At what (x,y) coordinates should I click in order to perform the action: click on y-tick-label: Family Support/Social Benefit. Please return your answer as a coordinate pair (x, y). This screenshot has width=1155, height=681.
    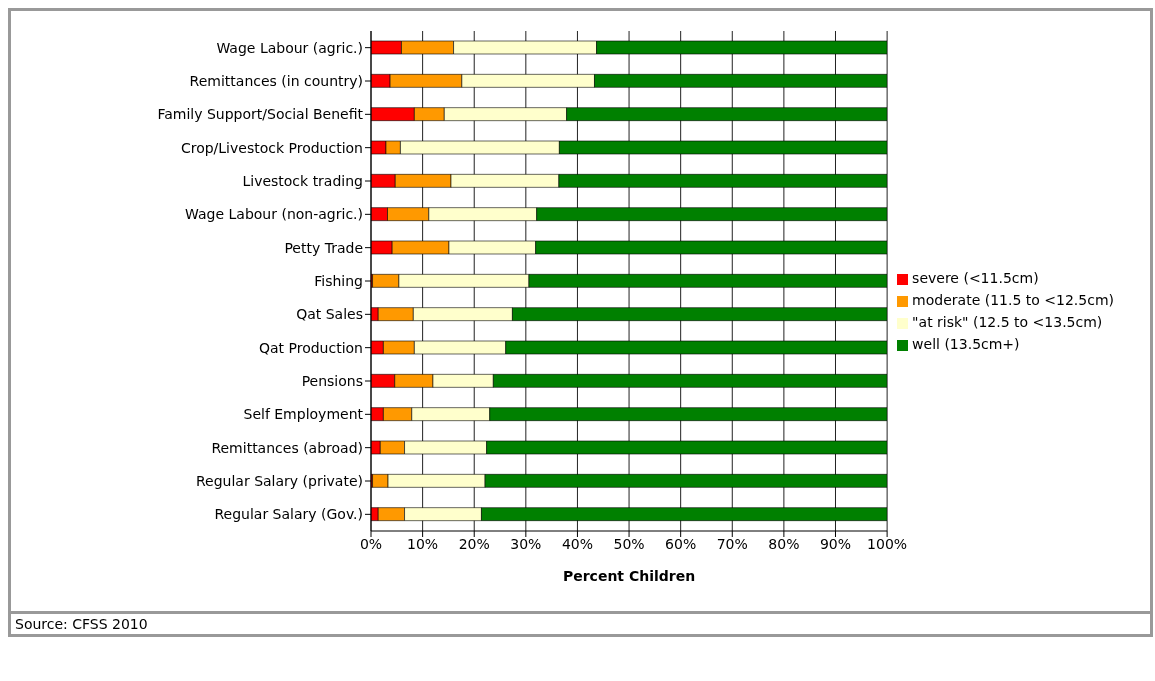
    Looking at the image, I should click on (260, 114).